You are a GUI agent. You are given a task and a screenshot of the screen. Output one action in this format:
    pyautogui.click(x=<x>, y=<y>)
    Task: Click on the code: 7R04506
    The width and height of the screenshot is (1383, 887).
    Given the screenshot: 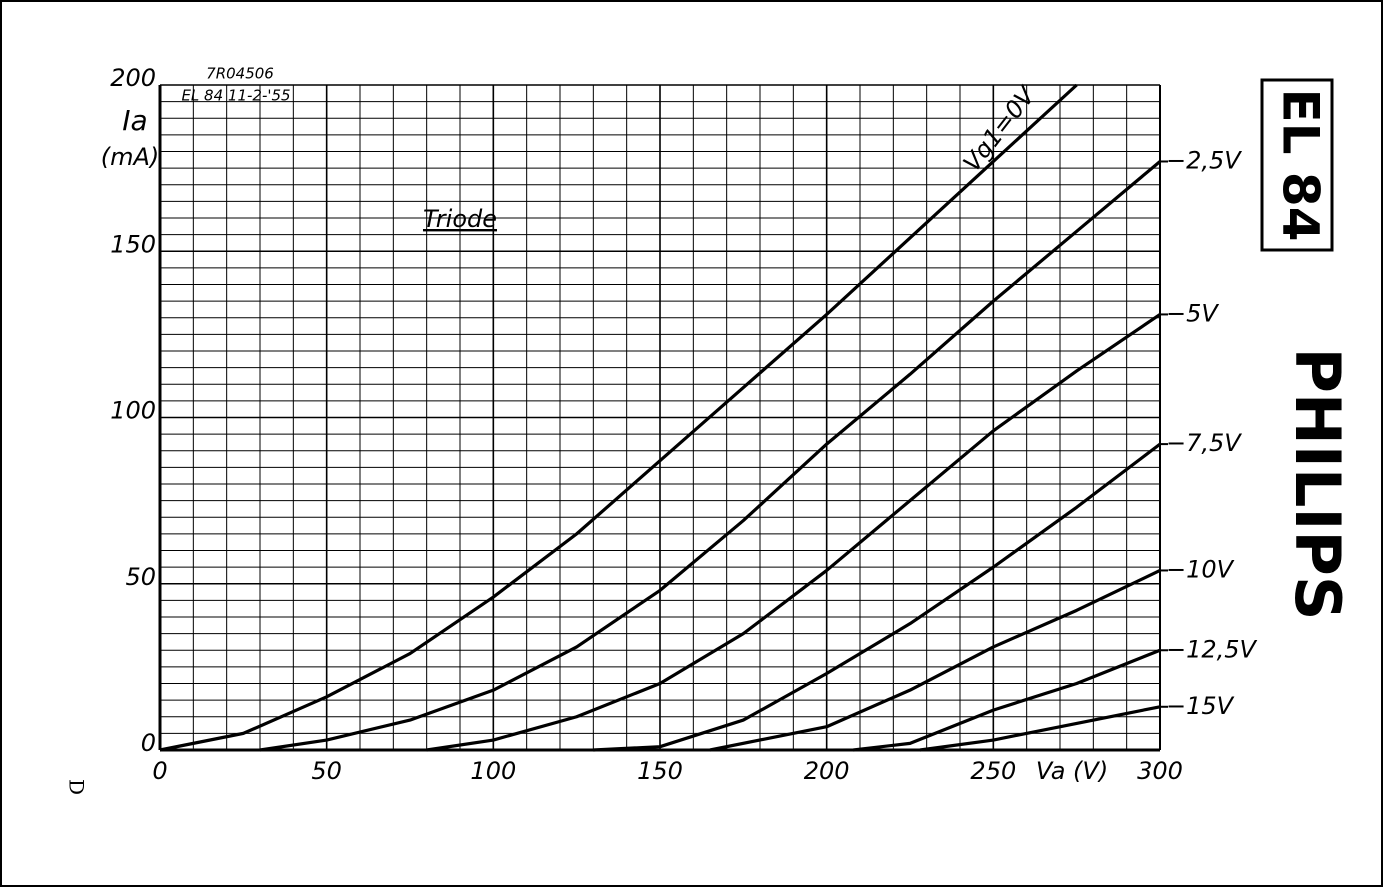 What is the action you would take?
    pyautogui.click(x=240, y=74)
    